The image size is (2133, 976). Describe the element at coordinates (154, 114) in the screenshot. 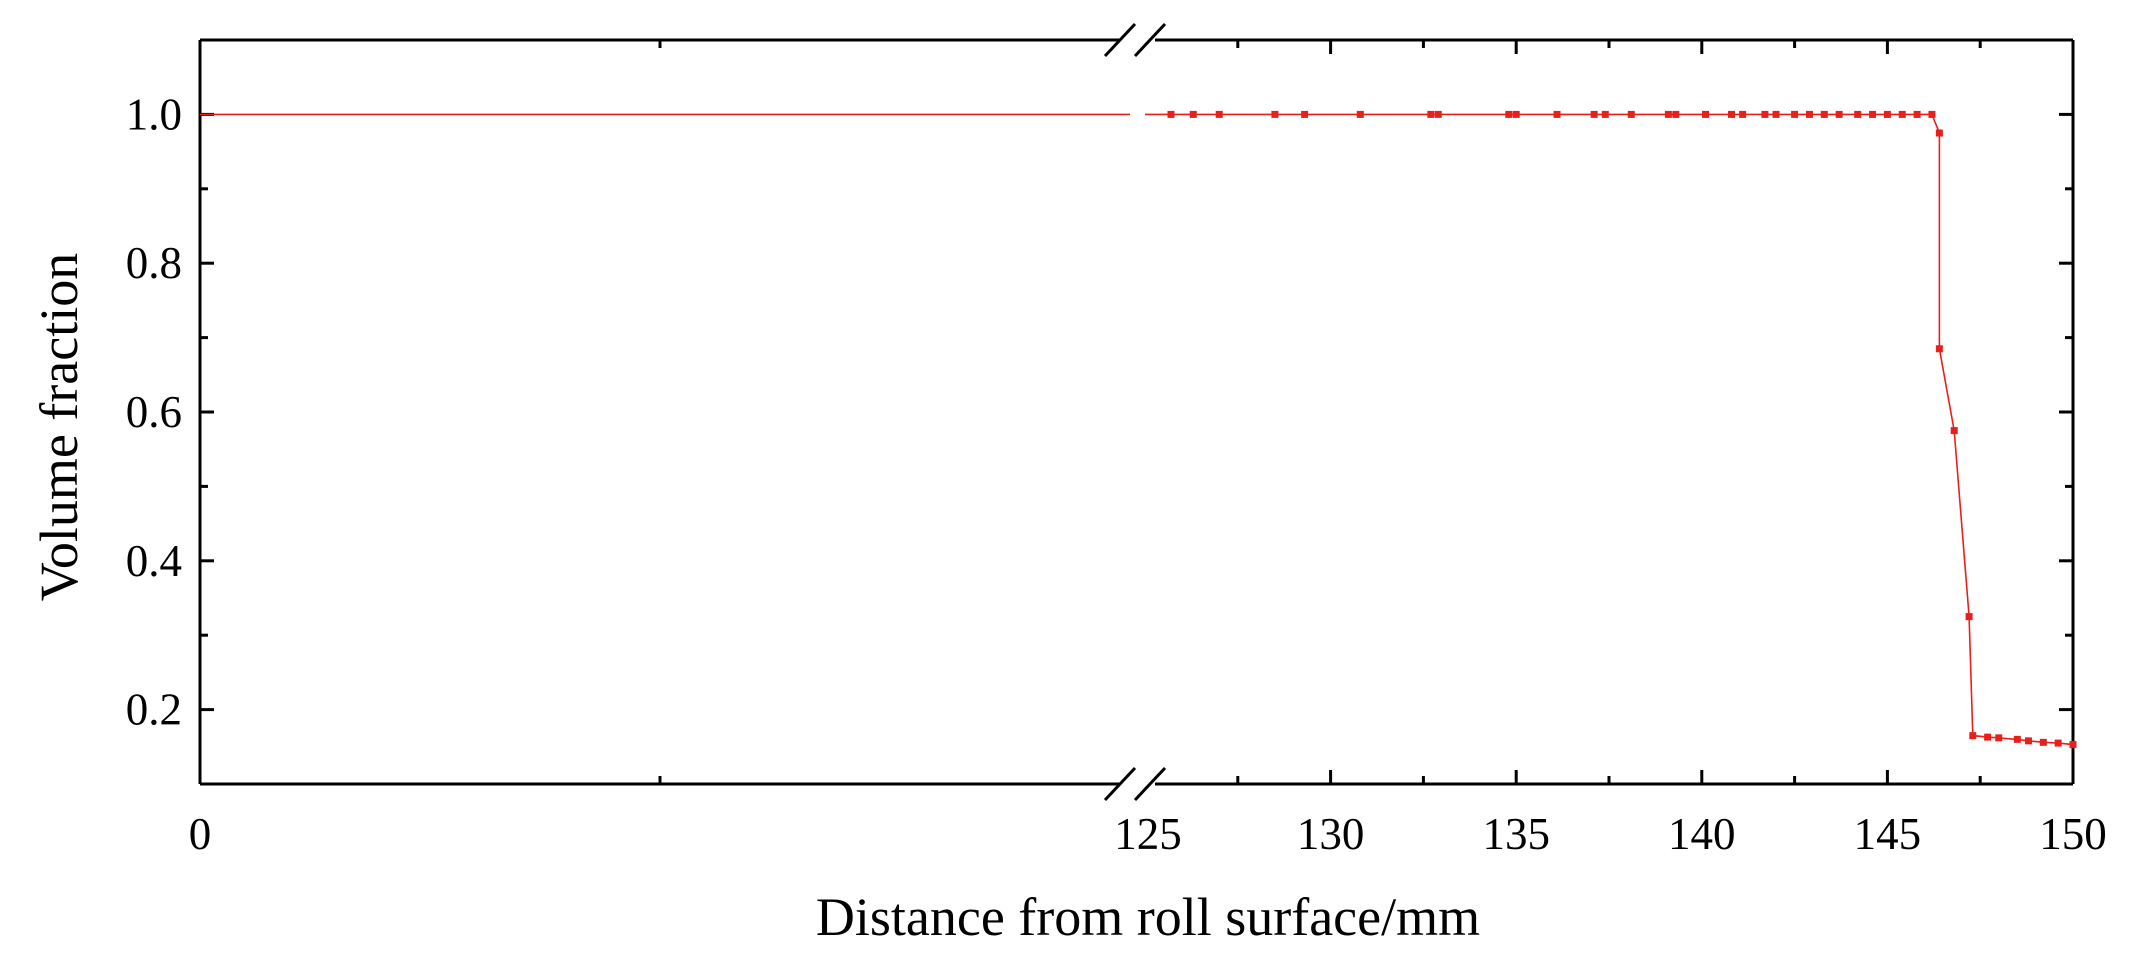

I see `y-tick-label: 1.0` at that location.